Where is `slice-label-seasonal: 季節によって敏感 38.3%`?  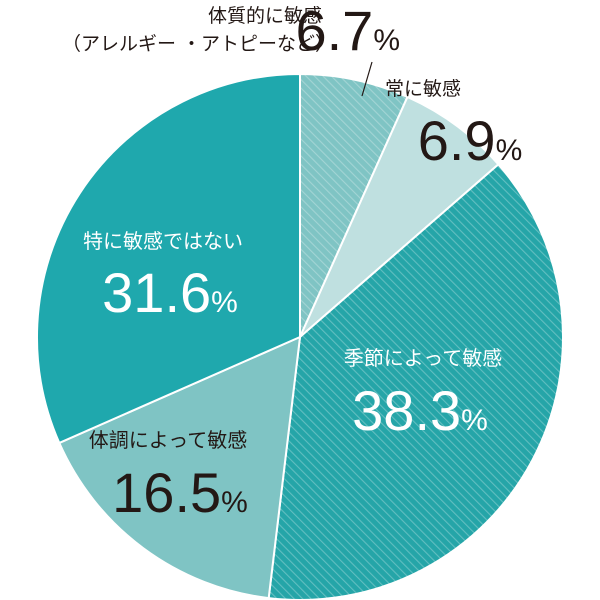 slice-label-seasonal: 季節によって敏感 38.3% is located at coordinates (423, 394).